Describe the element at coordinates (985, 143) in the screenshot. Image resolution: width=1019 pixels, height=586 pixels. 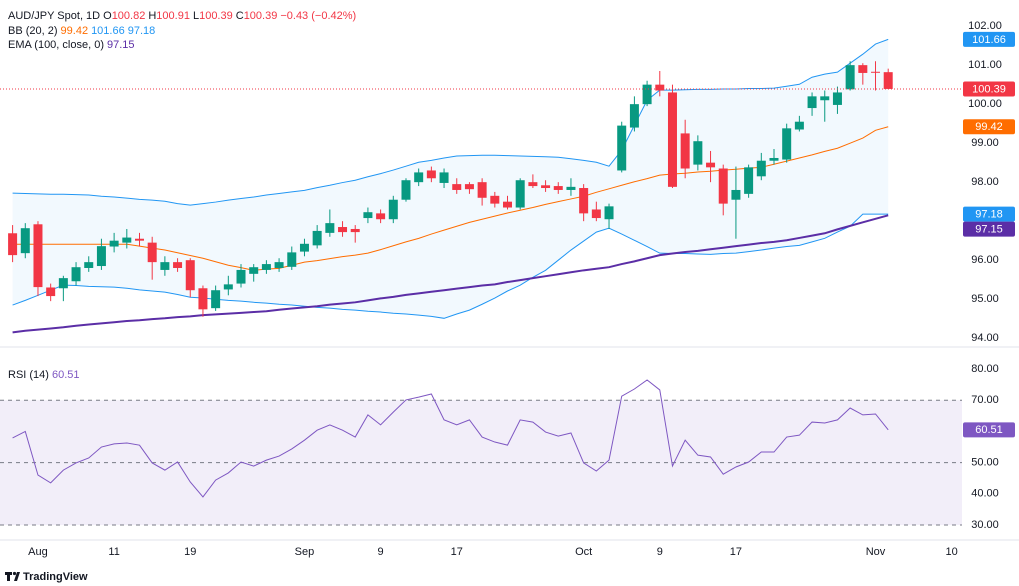
I see `y-tick-label: 99.00` at that location.